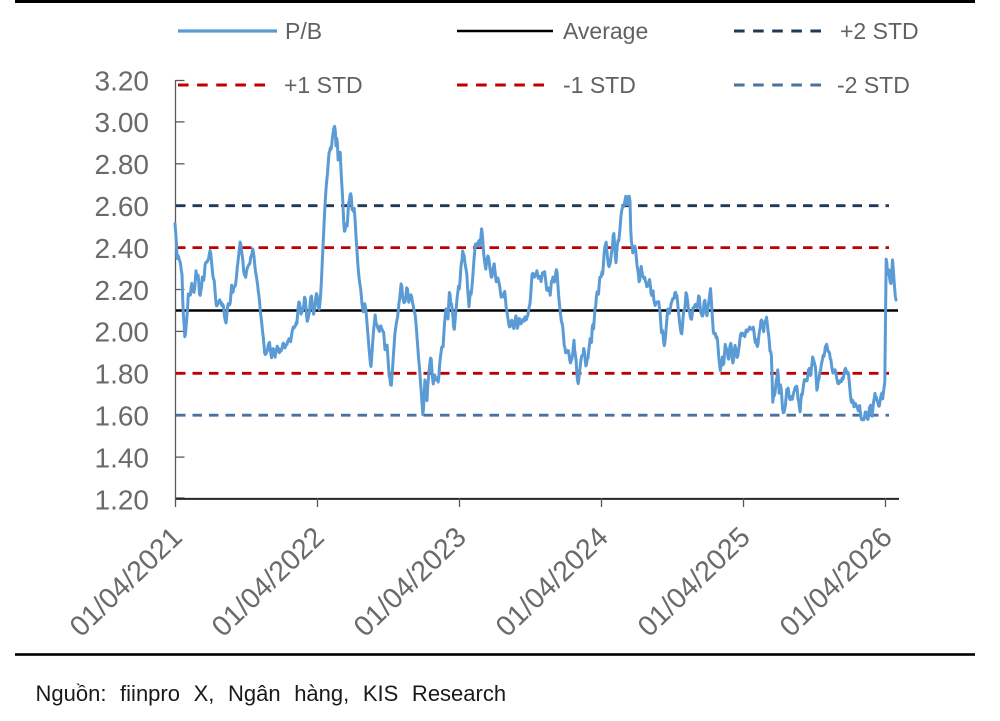  I want to click on svg-text: 2.60, so click(122, 206).